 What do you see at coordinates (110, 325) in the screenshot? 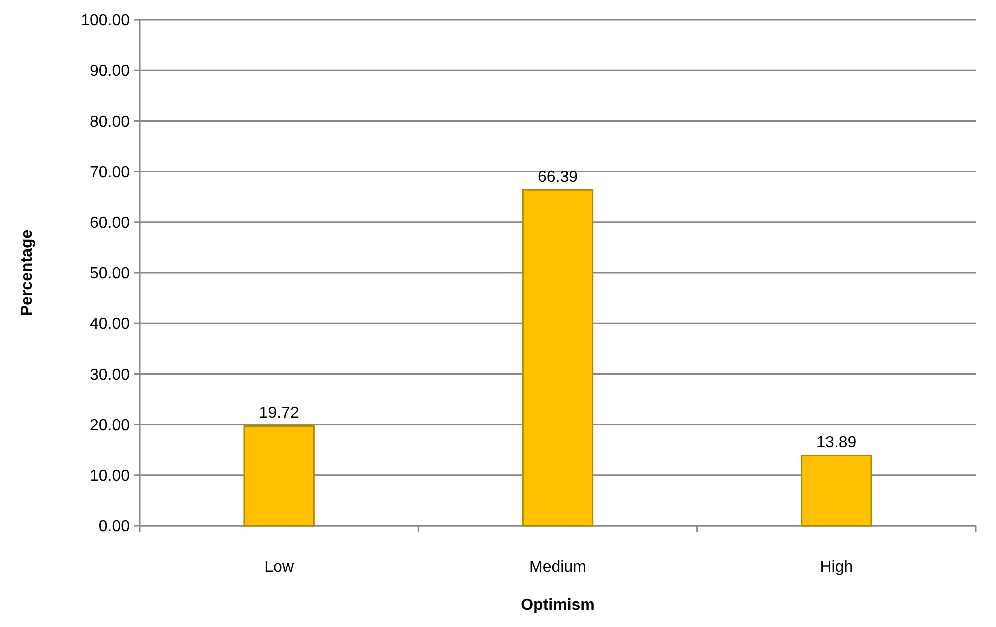
I see `y-tick-label: 40.00` at bounding box center [110, 325].